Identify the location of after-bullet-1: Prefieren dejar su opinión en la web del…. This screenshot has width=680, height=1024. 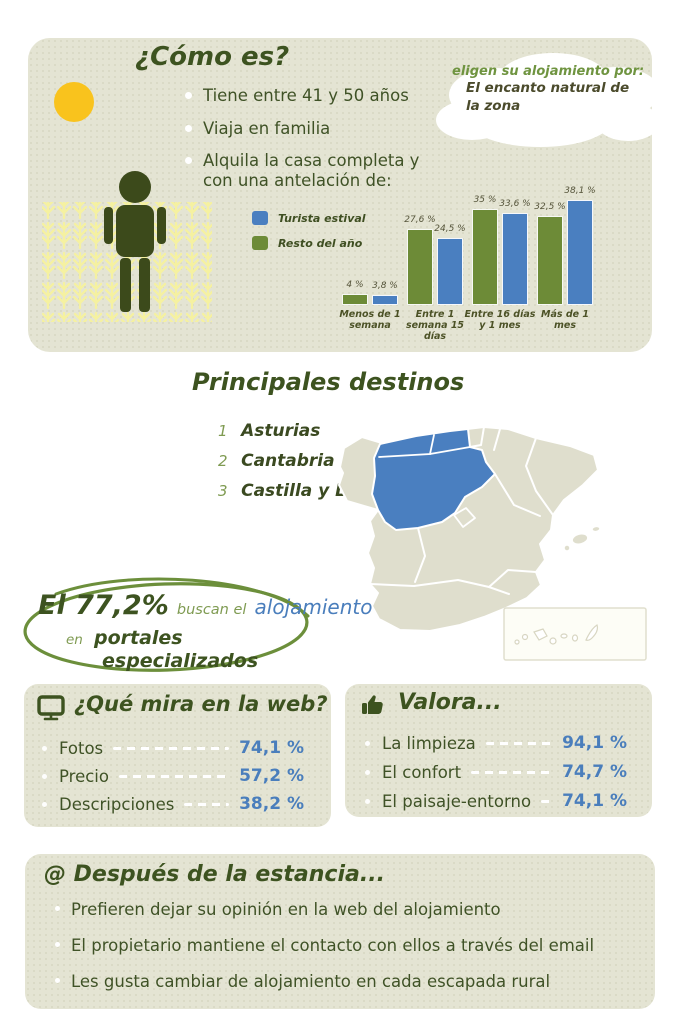
(335, 910).